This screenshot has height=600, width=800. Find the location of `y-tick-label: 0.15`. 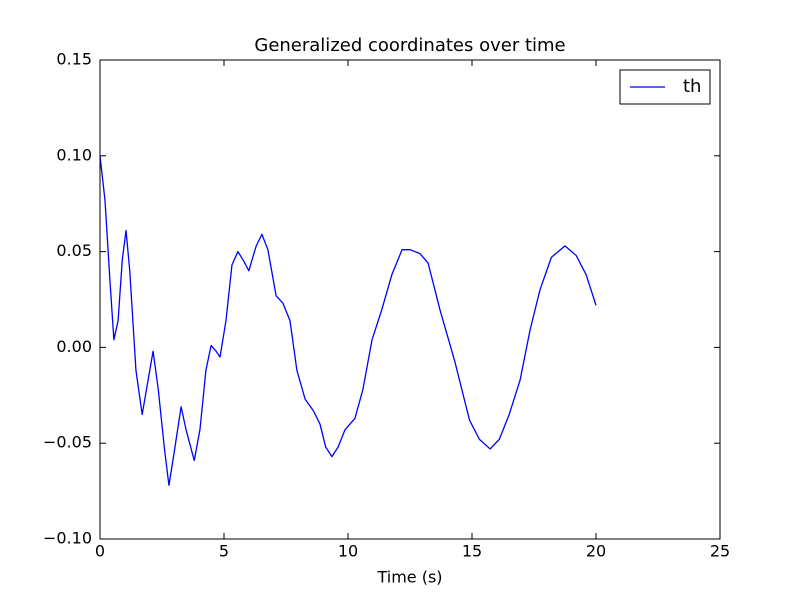

y-tick-label: 0.15 is located at coordinates (74, 59).